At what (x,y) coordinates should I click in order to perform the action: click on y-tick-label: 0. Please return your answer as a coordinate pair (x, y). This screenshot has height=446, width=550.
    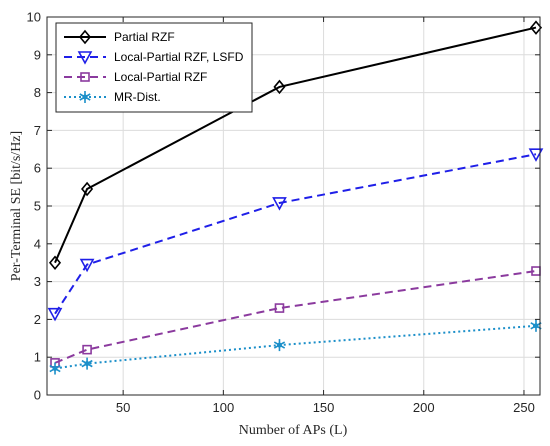
    Looking at the image, I should click on (37, 395).